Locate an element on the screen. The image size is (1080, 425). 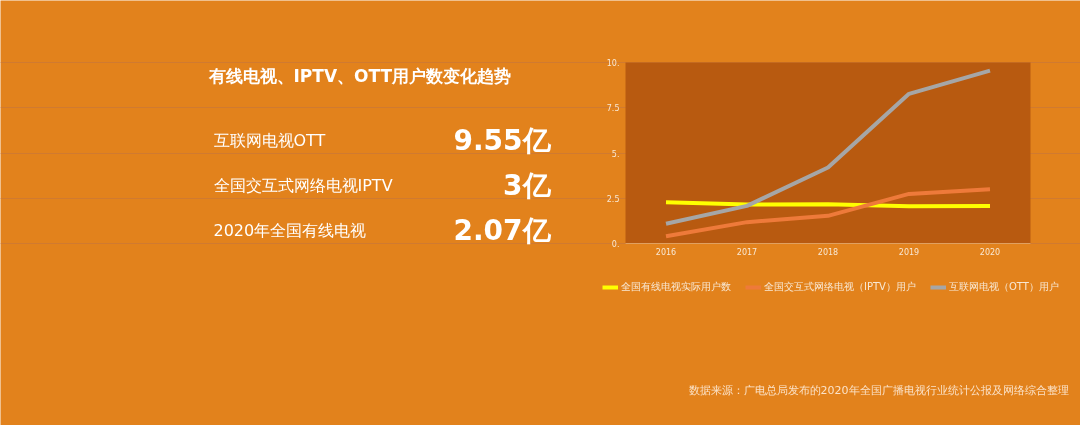
legend-label: 全国交互式网络电视（IPTV）用户 is located at coordinates (840, 287).